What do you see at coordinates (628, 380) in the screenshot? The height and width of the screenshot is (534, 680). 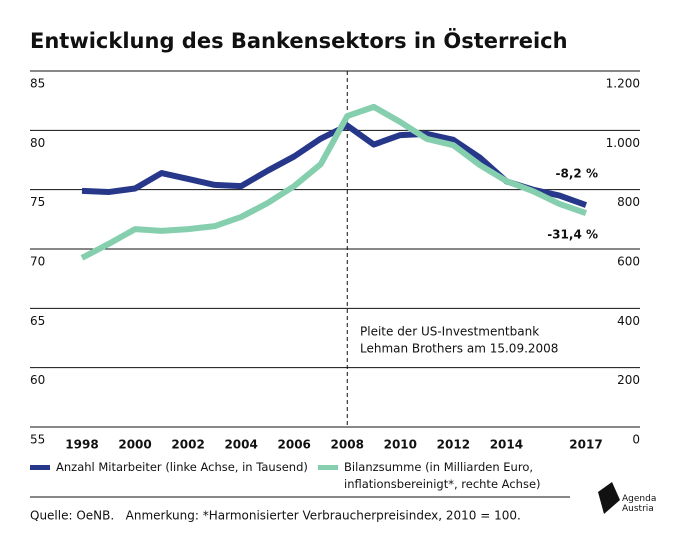 I see `y2-tick-label: 200` at bounding box center [628, 380].